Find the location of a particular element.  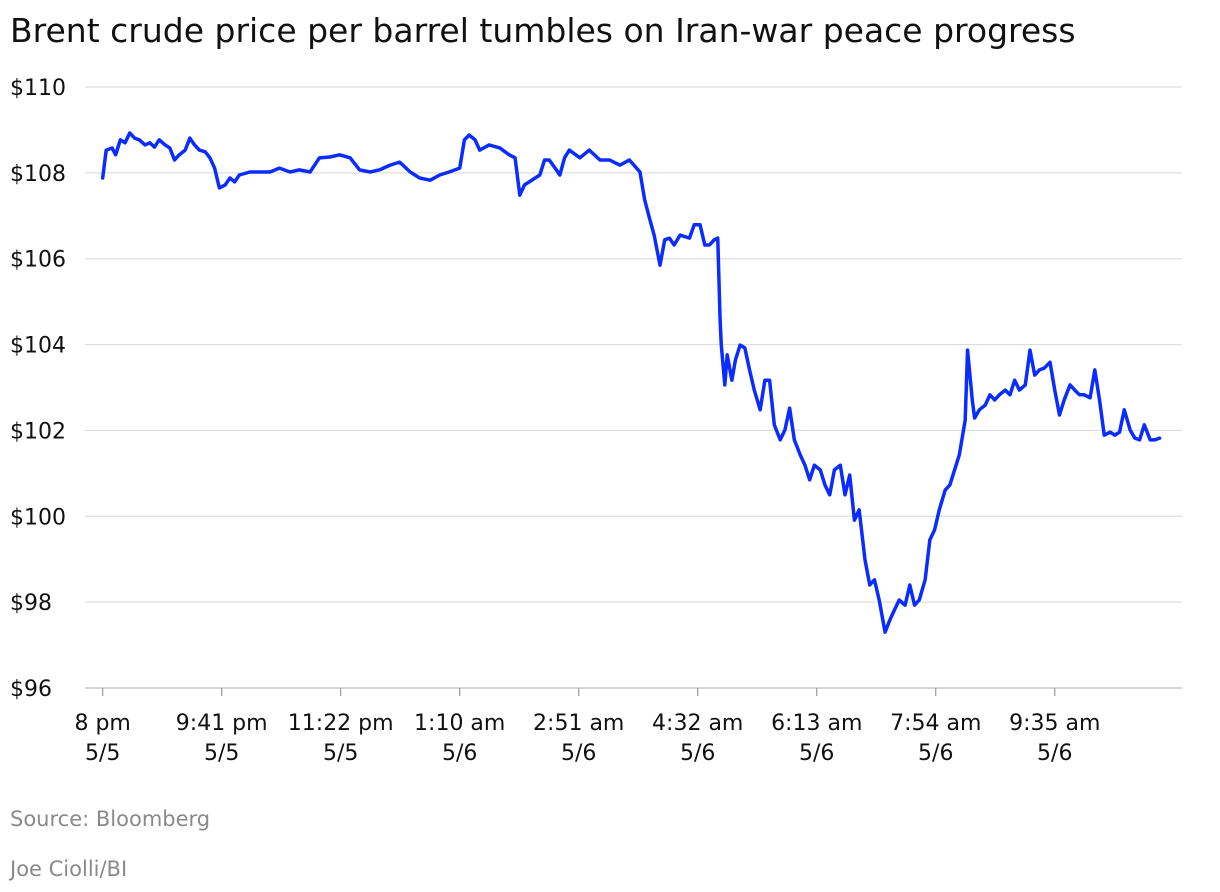

y-tick-label: $96 is located at coordinates (31, 689).